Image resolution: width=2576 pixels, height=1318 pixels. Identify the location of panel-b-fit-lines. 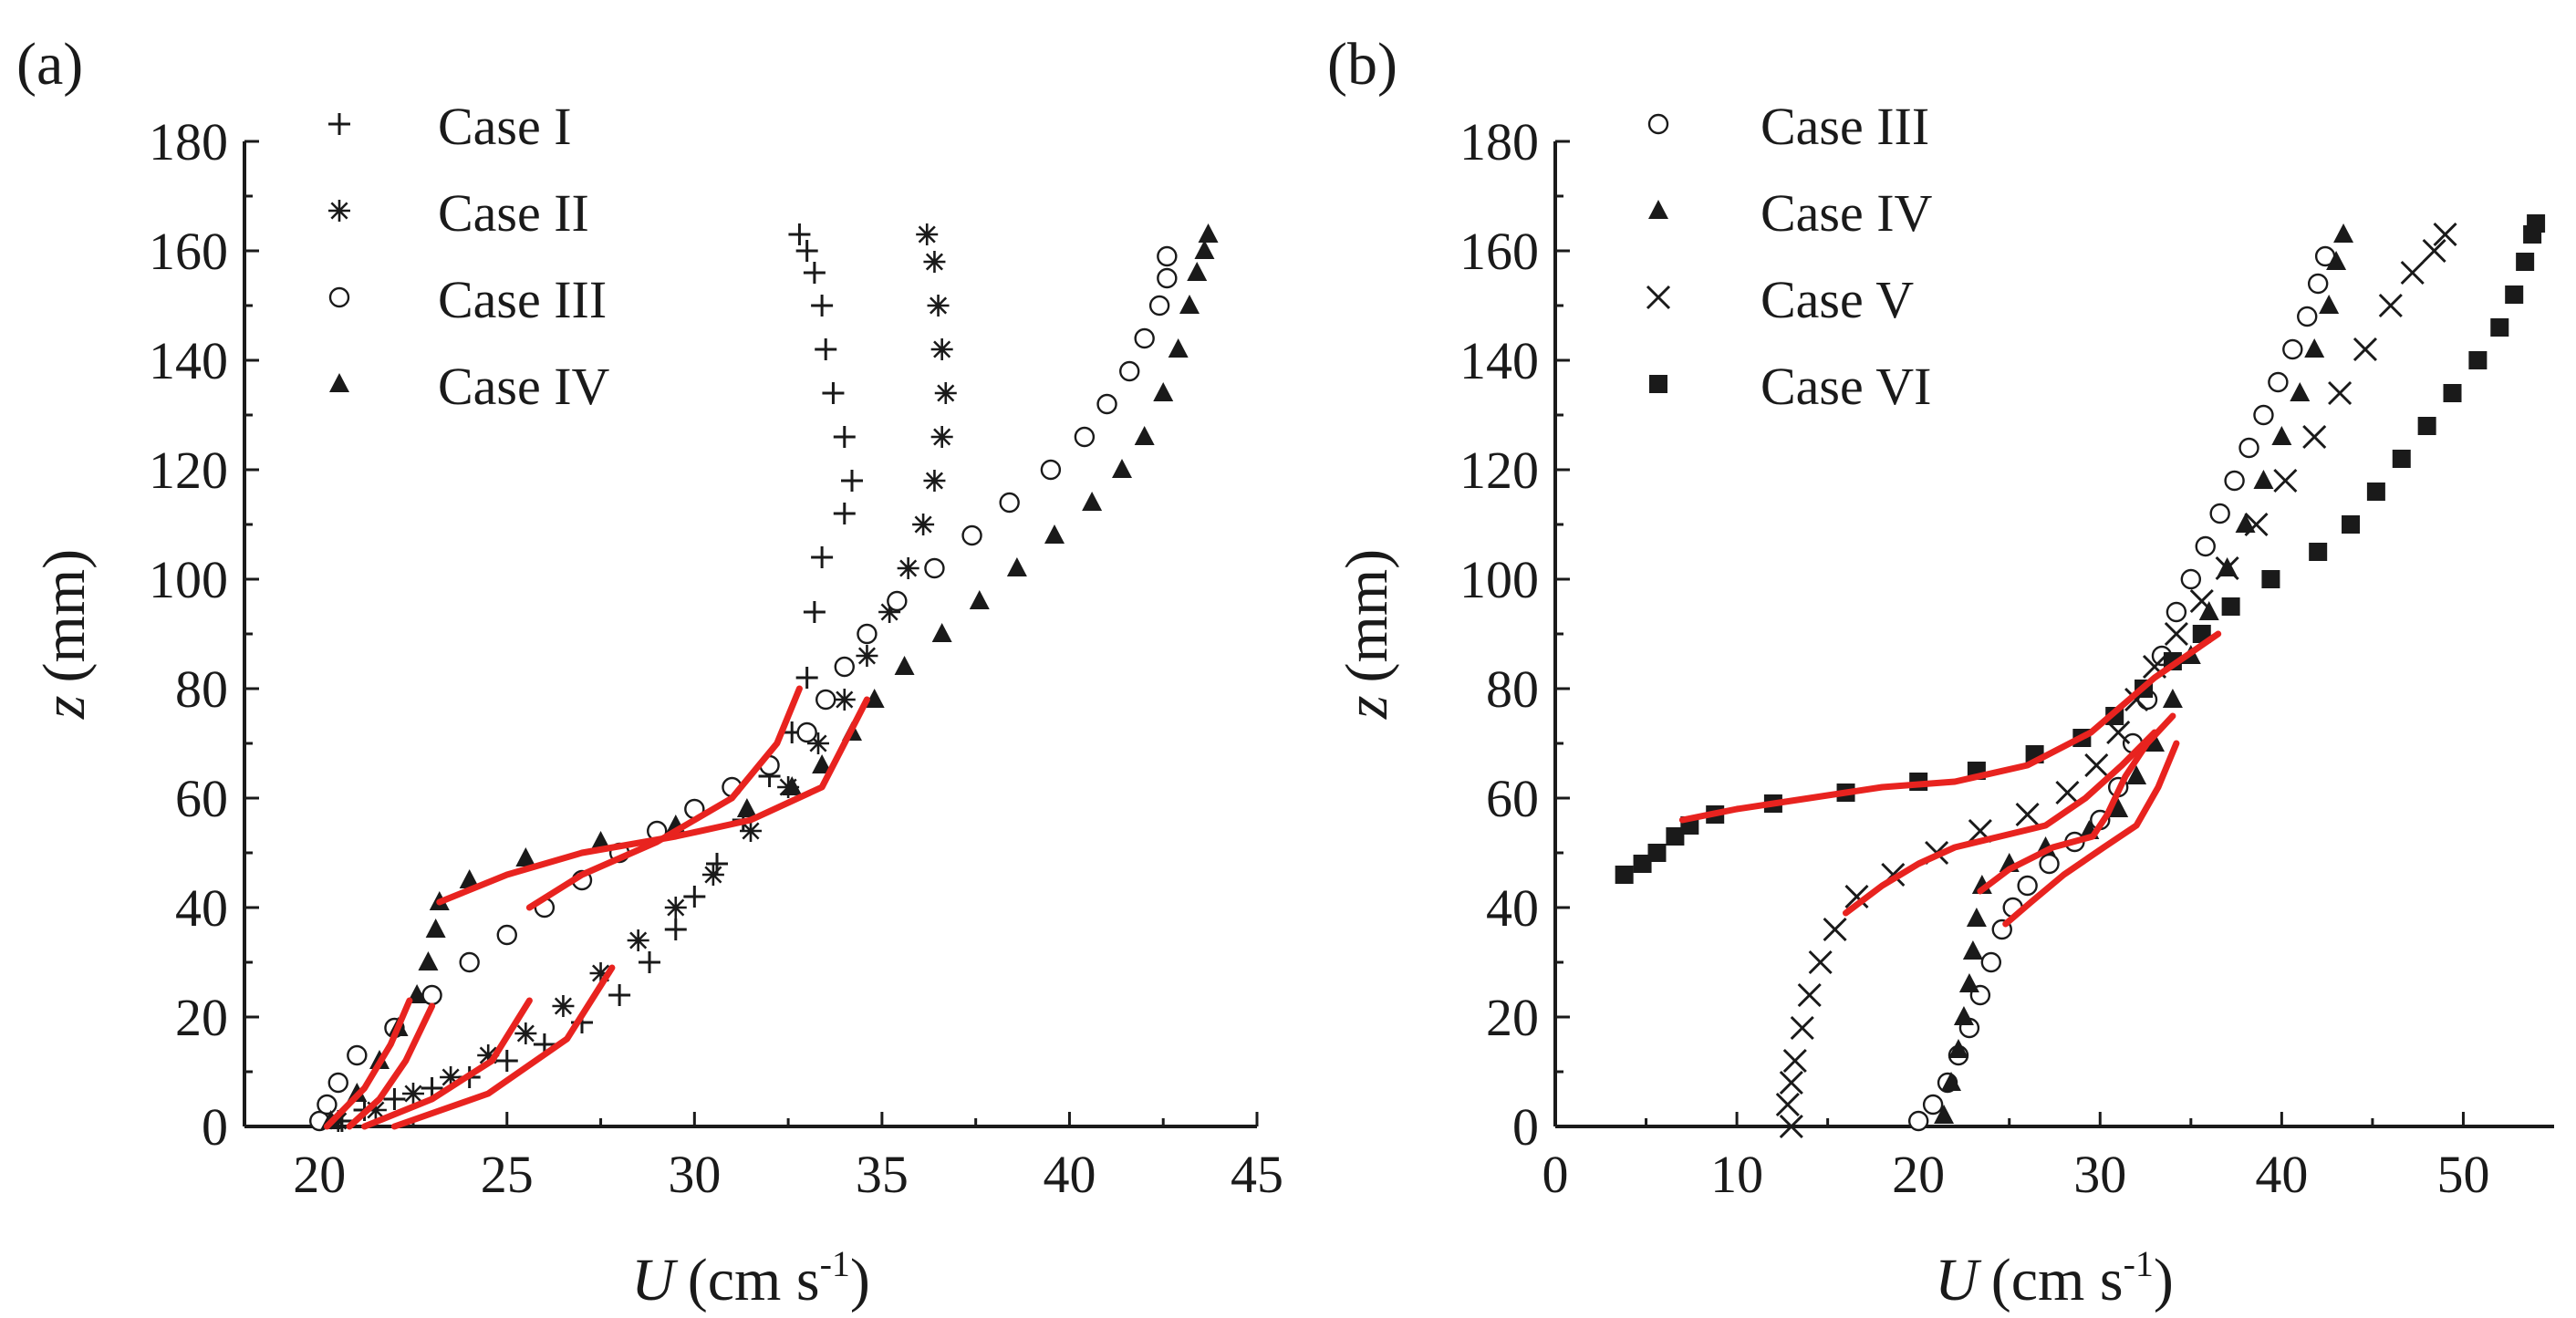
(1950, 779).